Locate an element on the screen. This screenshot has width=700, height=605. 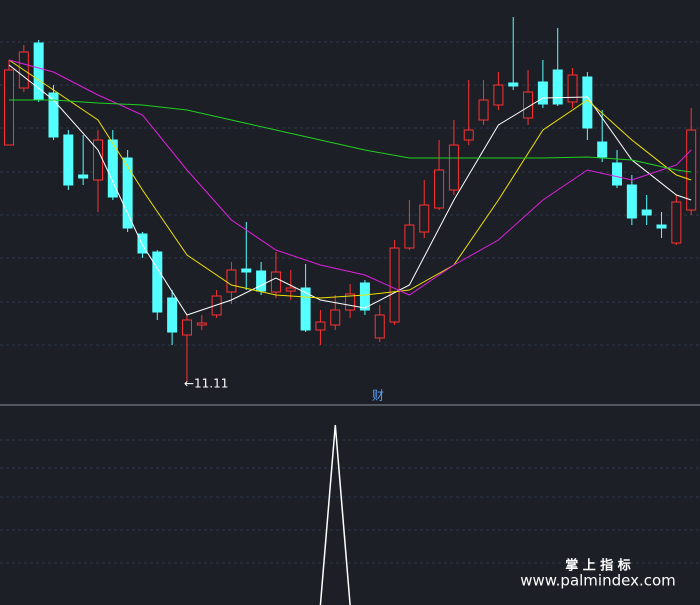
moving-average is located at coordinates (350, 136).